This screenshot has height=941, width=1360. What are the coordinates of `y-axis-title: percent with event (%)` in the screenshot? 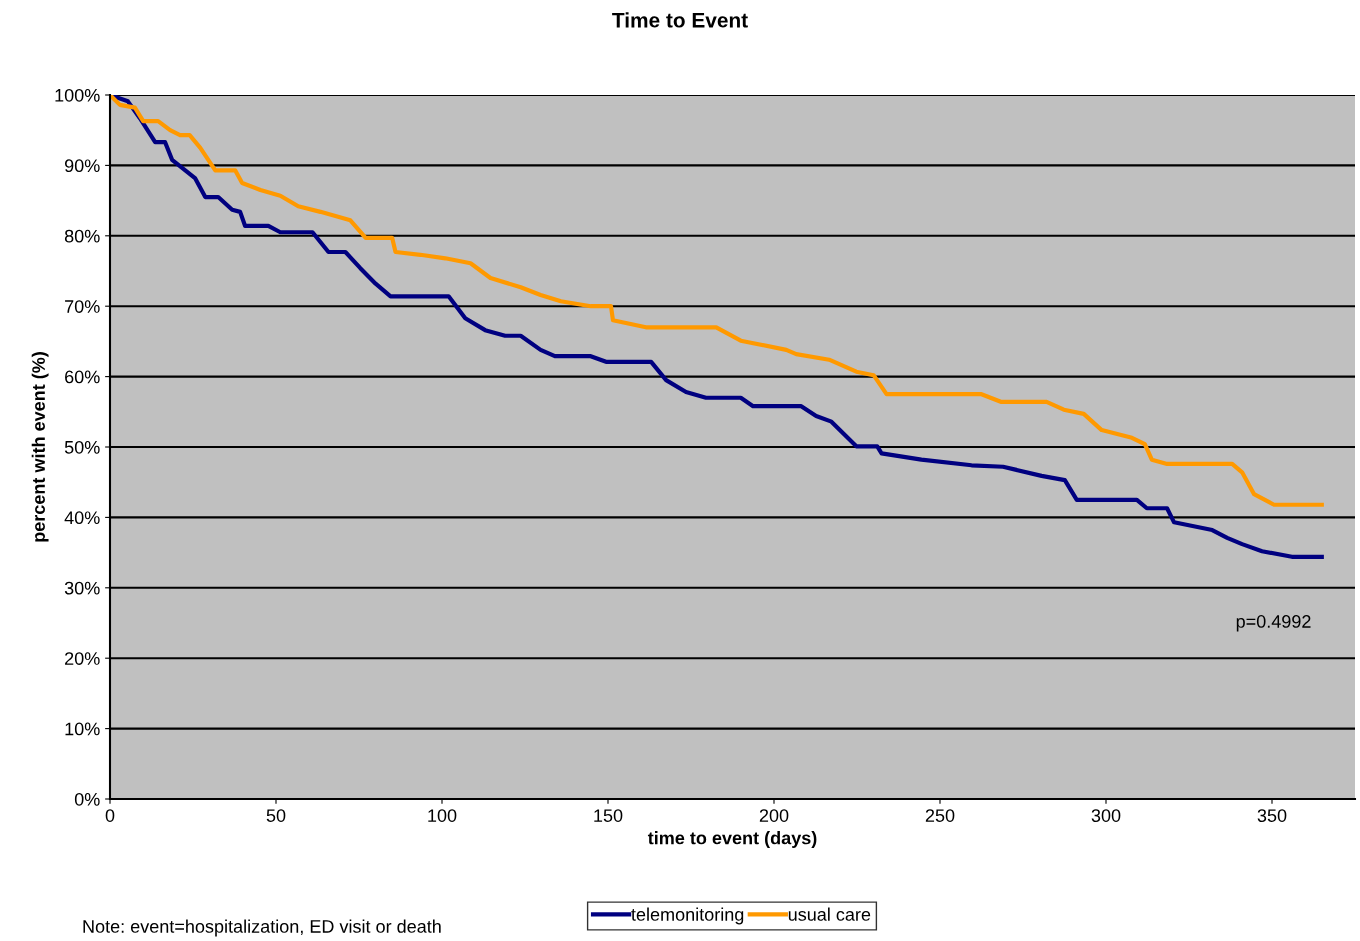 It's located at (40, 447).